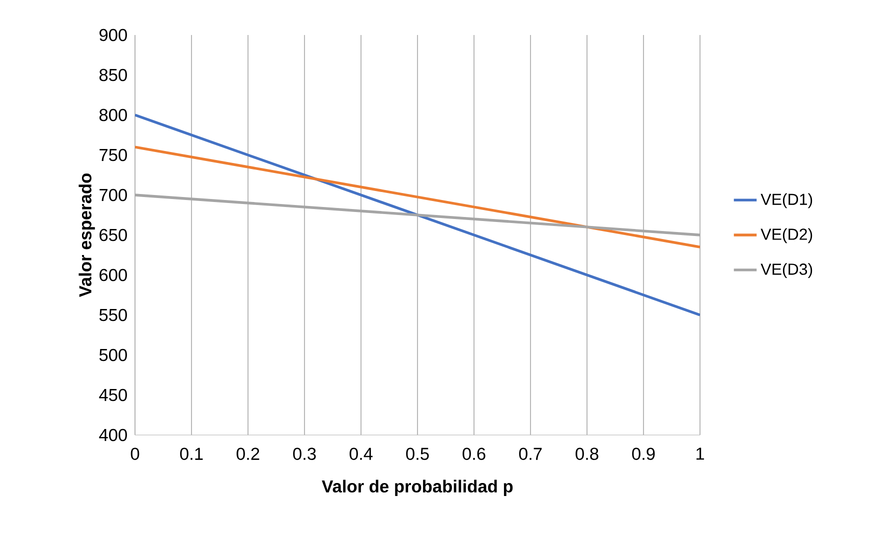 Image resolution: width=874 pixels, height=547 pixels. I want to click on x-tick-label: 0.3, so click(304, 454).